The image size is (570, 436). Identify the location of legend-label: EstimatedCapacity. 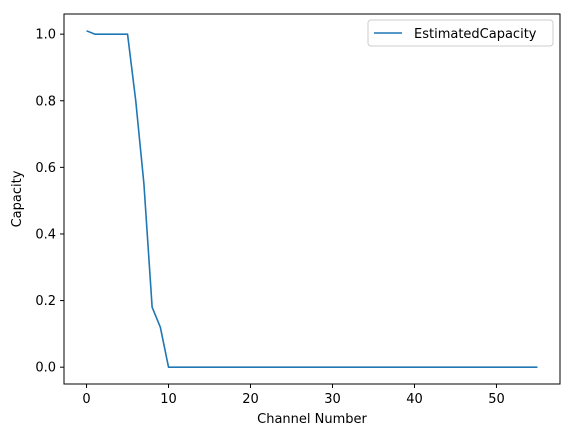
(475, 34).